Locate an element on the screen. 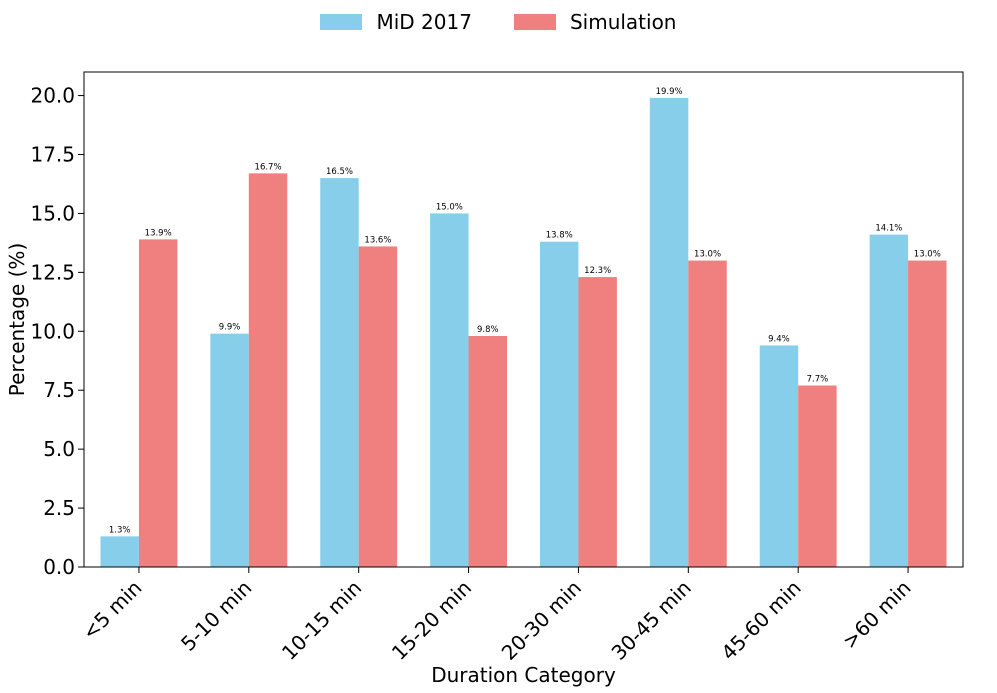 The height and width of the screenshot is (693, 997). y-tick-label-4: 10.0 is located at coordinates (52, 331).